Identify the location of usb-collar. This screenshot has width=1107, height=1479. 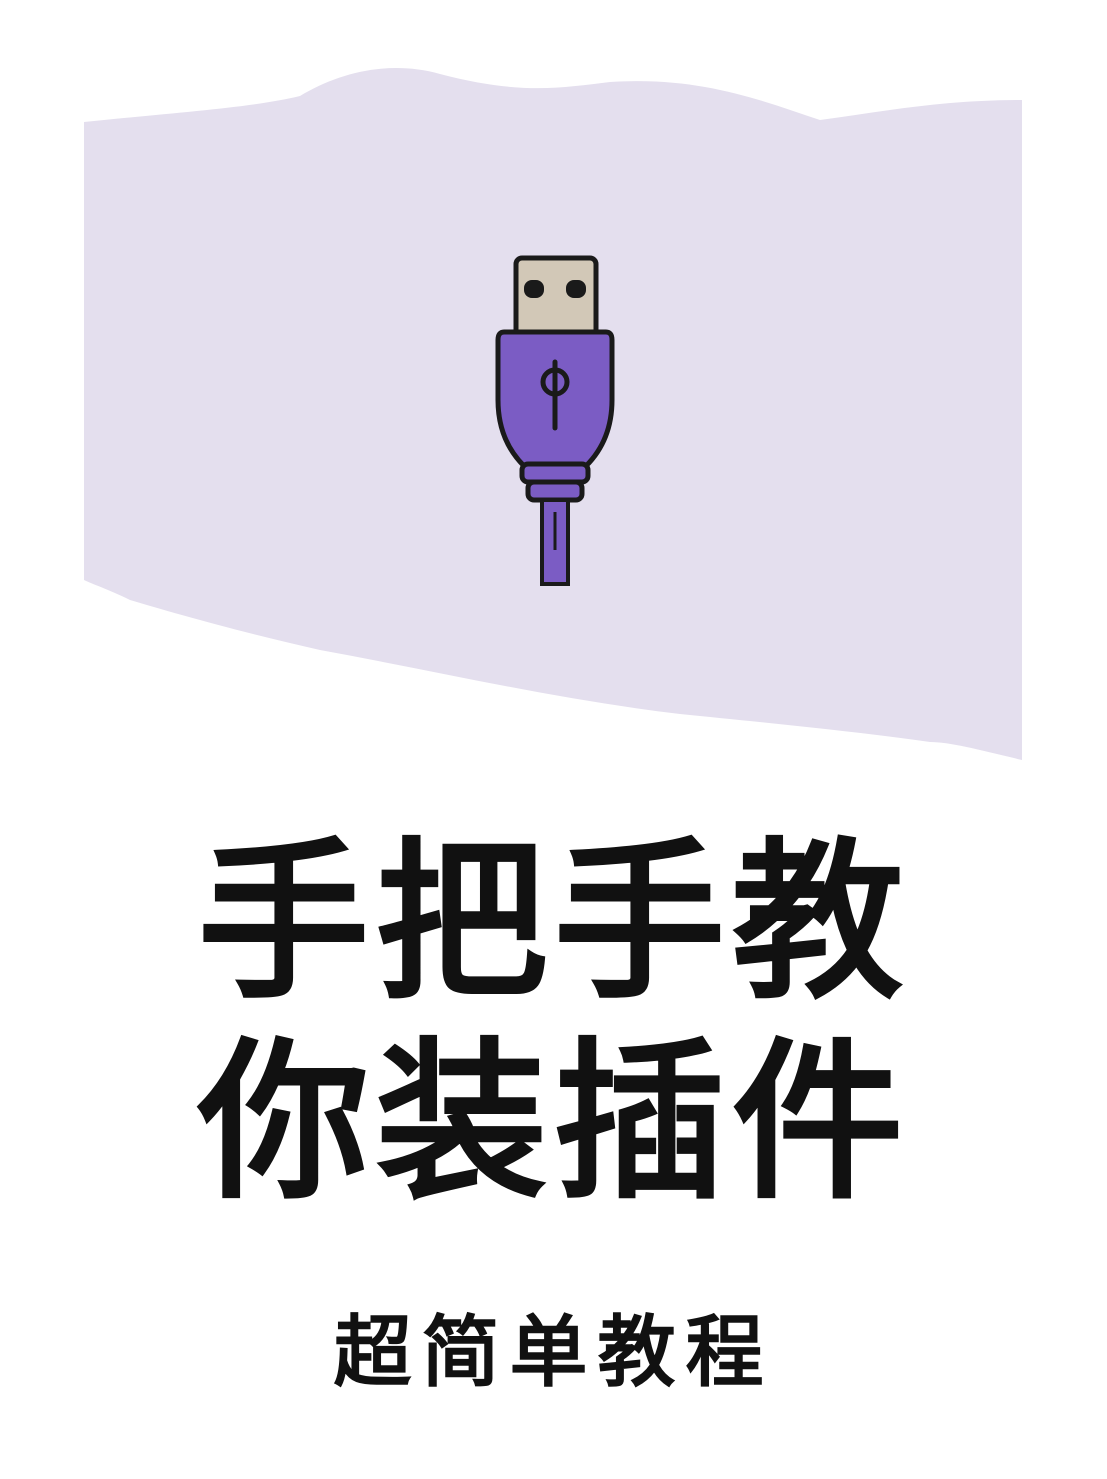
(555, 473).